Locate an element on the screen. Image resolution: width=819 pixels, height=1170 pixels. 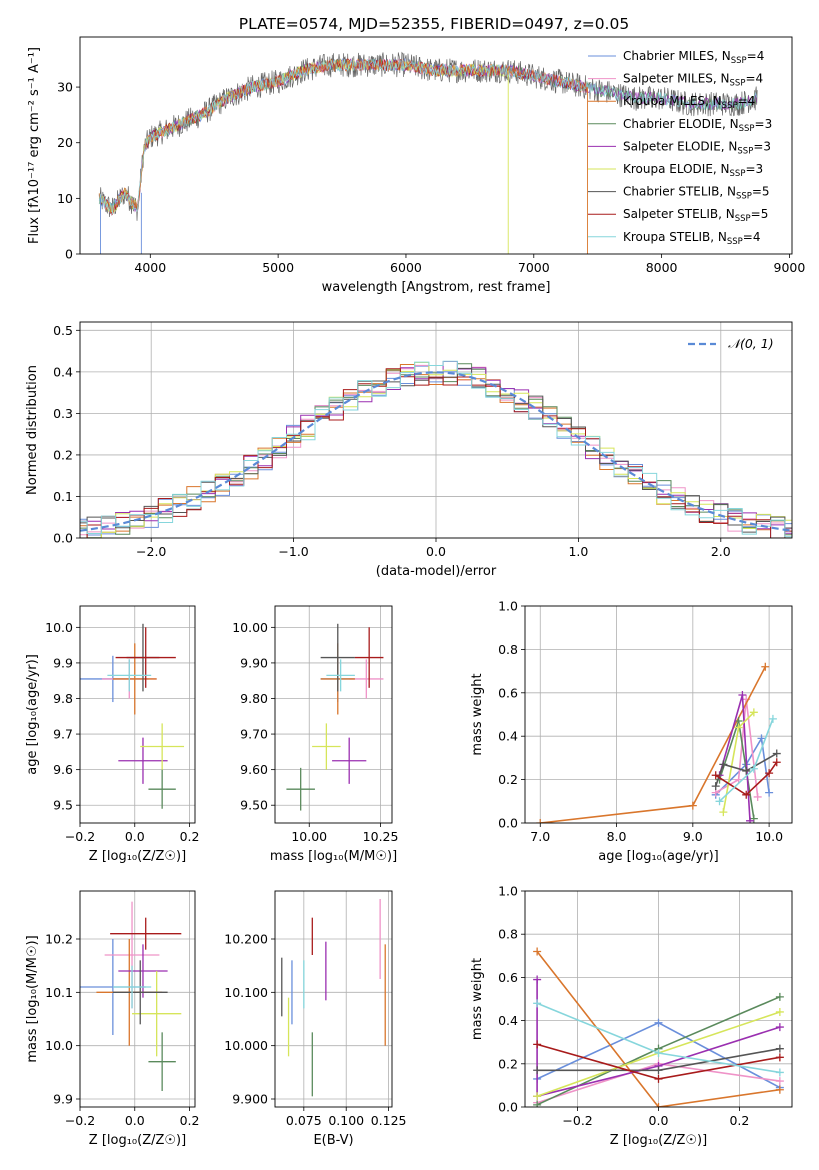
hist-kroupa-stelib is located at coordinates (436, 449).